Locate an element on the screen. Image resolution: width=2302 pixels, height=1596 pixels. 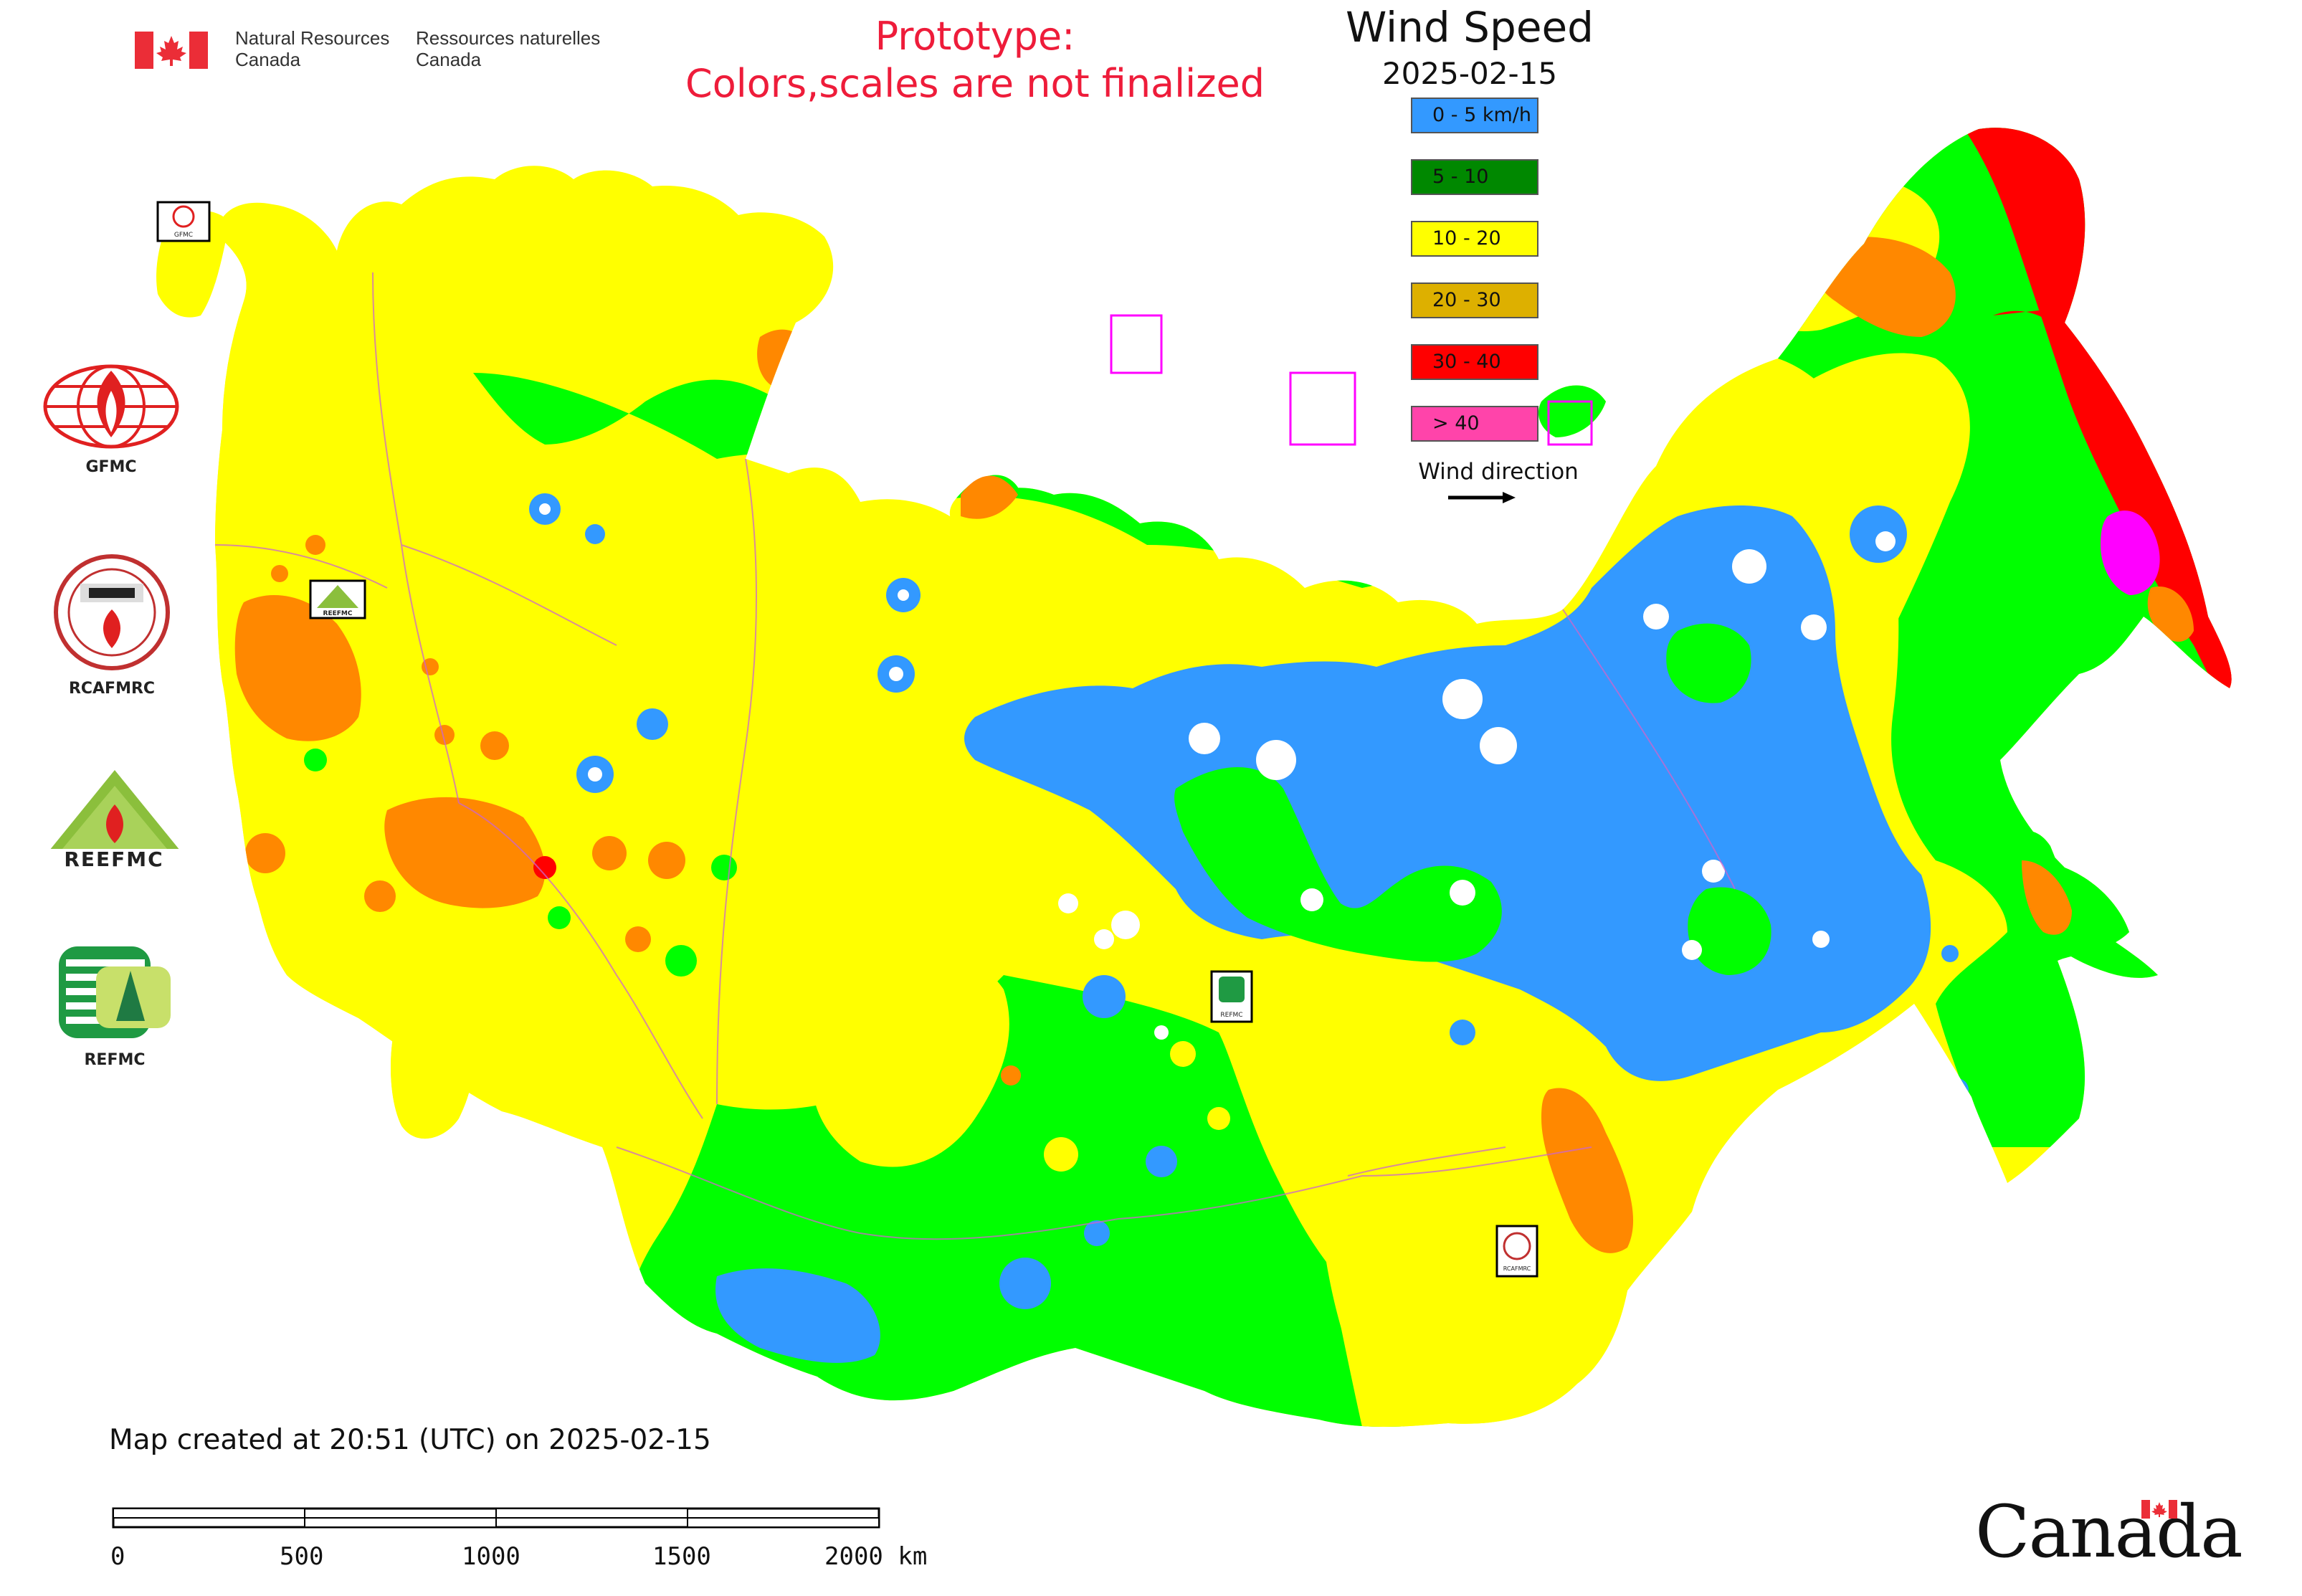
refmc-marker-icon is located at coordinates (1232, 989).